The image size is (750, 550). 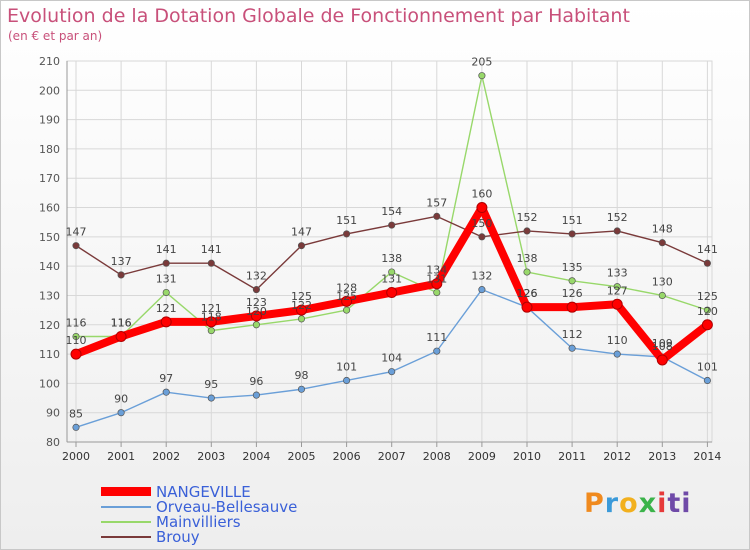 What do you see at coordinates (49, 120) in the screenshot?
I see `y-tick-label-190: 190` at bounding box center [49, 120].